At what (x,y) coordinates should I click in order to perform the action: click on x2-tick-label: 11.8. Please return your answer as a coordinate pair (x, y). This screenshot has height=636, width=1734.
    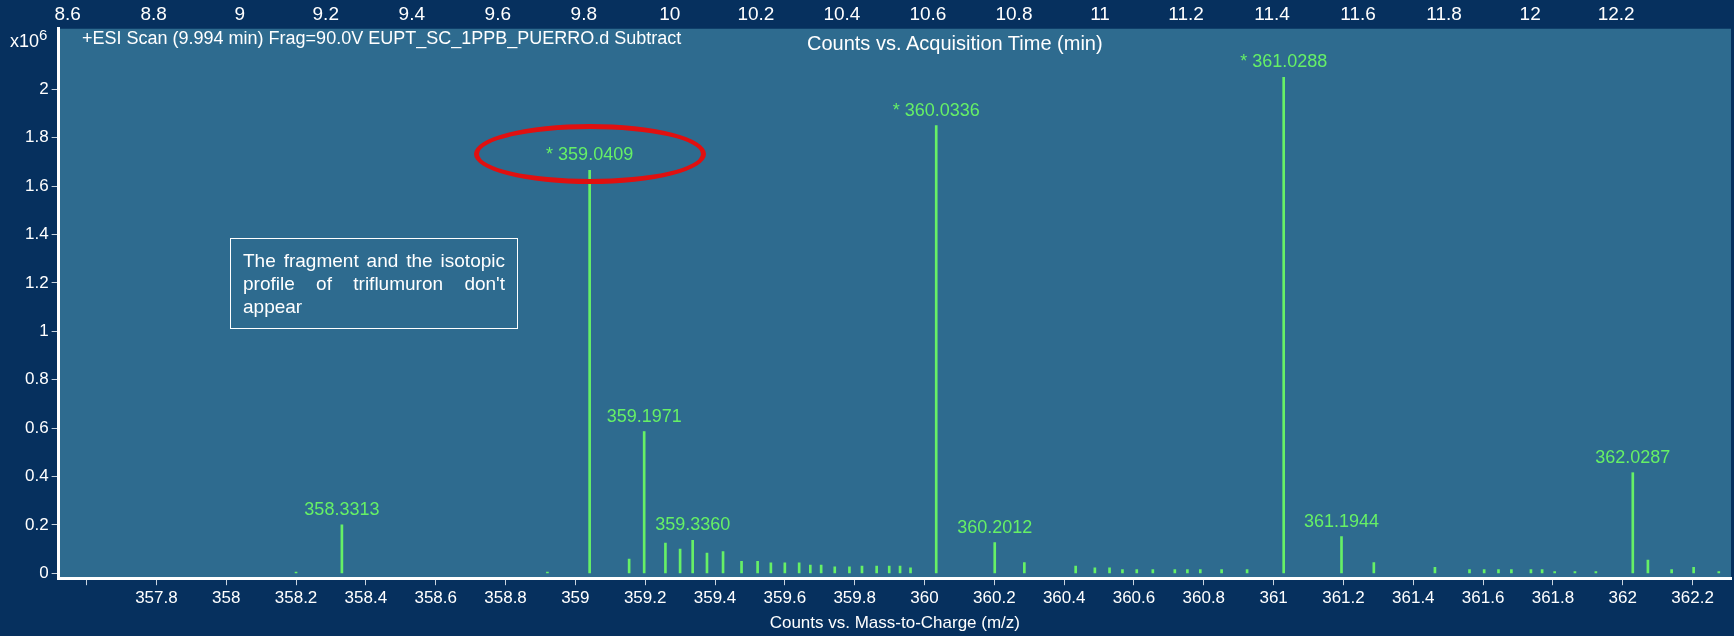
    Looking at the image, I should click on (1444, 13).